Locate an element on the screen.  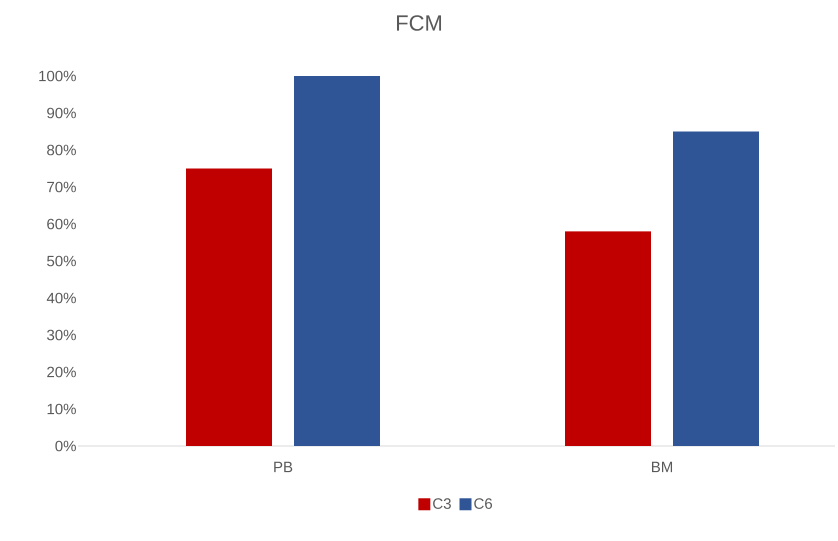
x-tick-label: PB is located at coordinates (283, 467).